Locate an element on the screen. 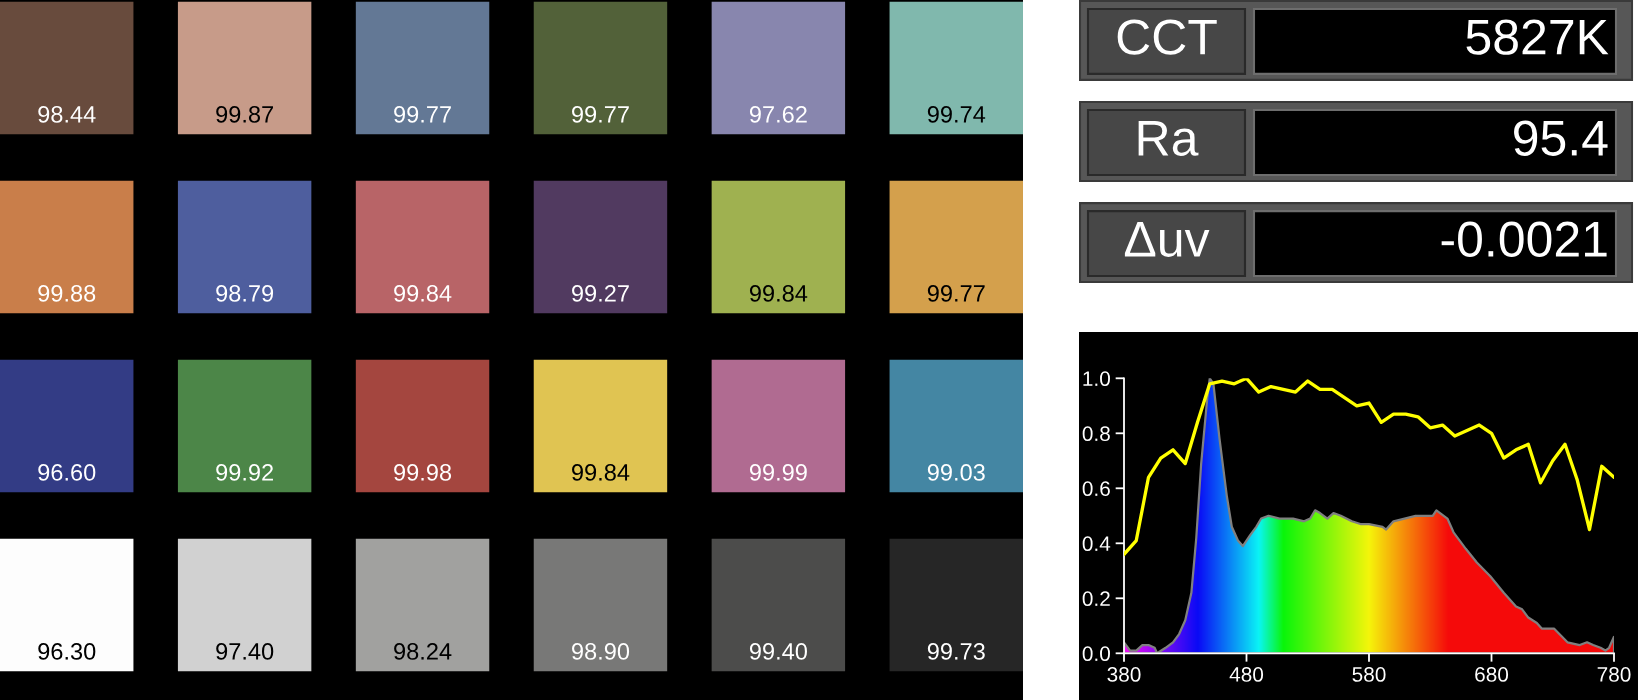 This screenshot has height=700, width=1638. x-tick-label: 480 is located at coordinates (1246, 674).